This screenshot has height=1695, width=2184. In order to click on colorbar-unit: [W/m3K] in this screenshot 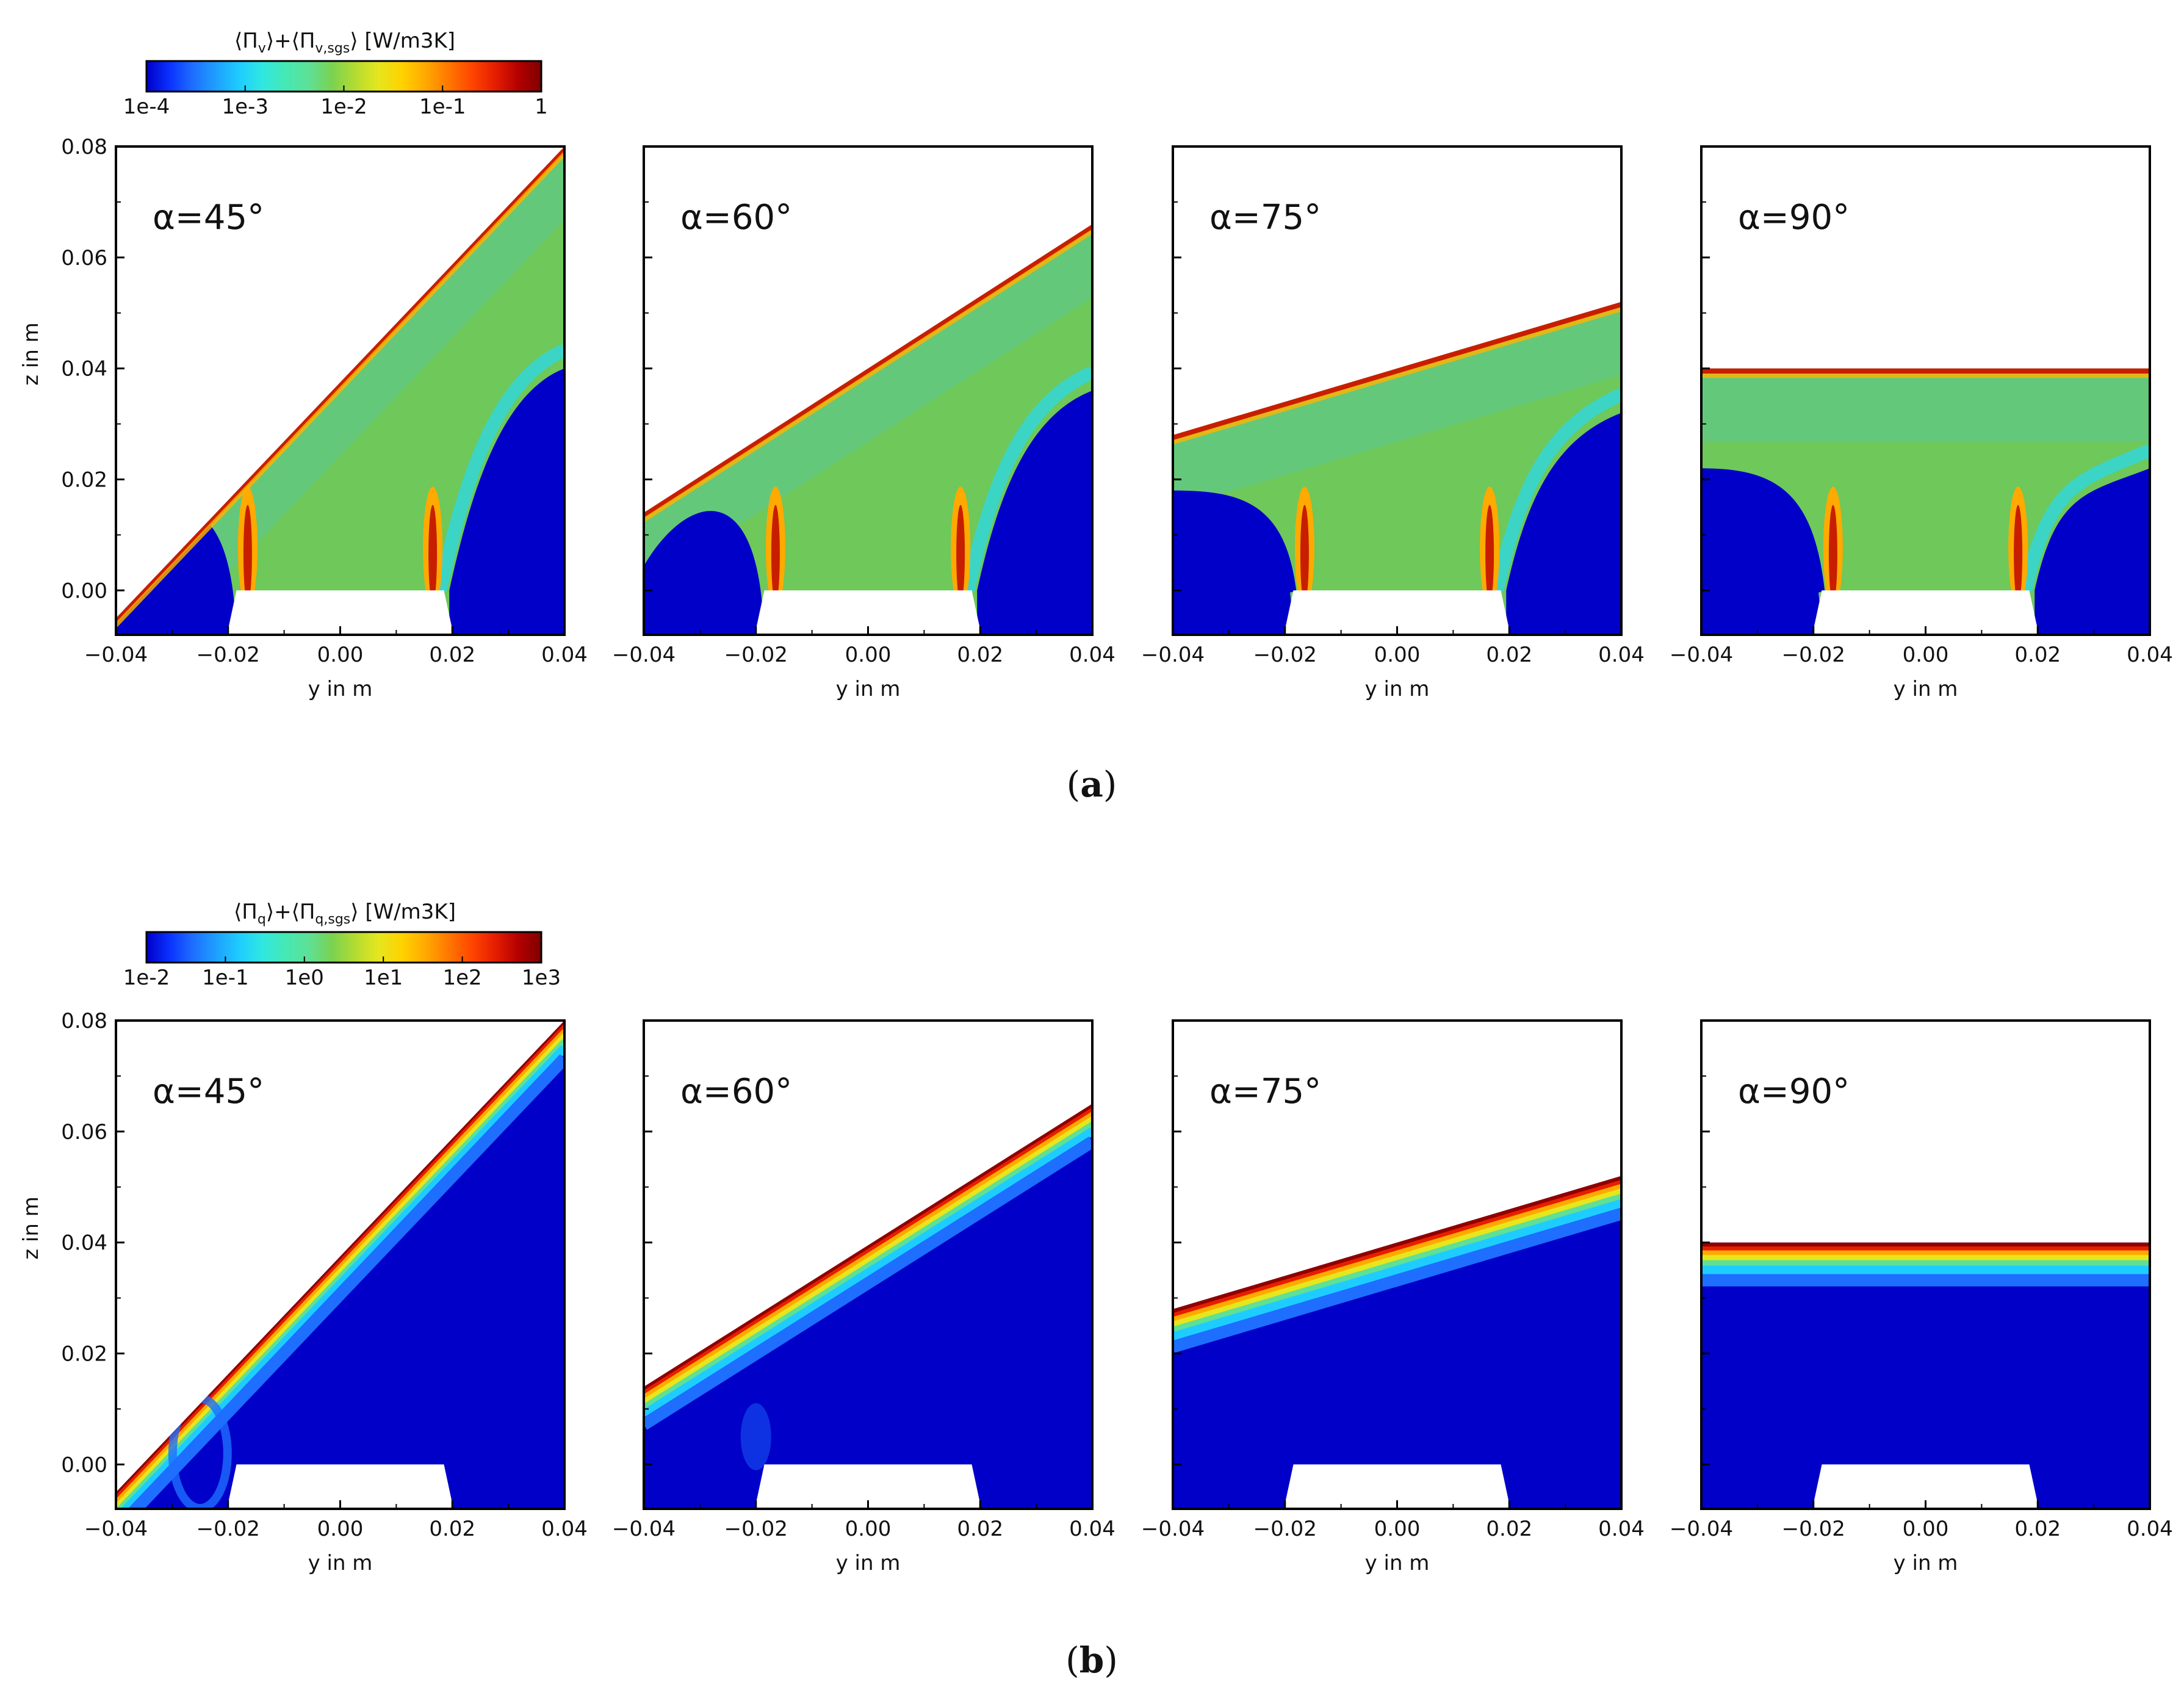, I will do `click(409, 41)`.